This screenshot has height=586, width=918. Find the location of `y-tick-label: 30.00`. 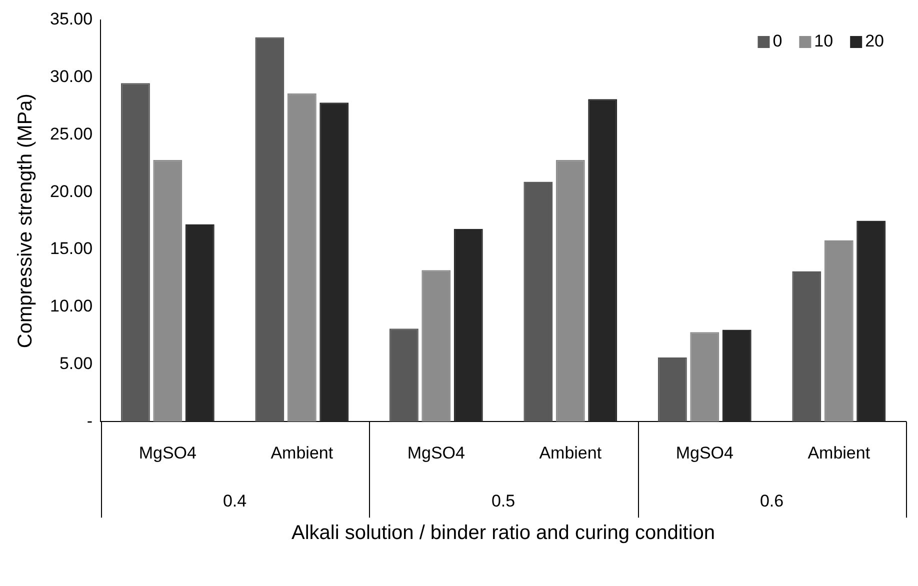

y-tick-label: 30.00 is located at coordinates (71, 76).